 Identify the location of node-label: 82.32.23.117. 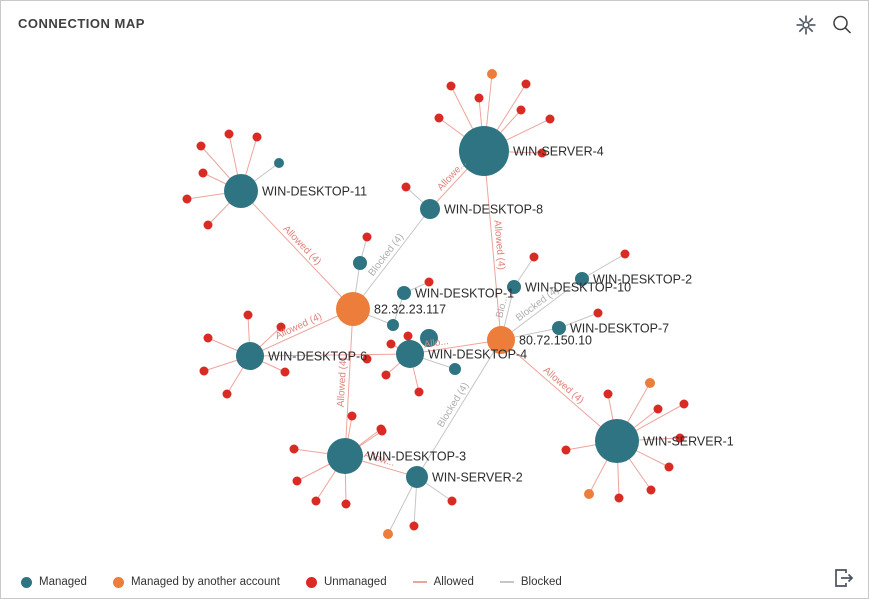
(410, 310).